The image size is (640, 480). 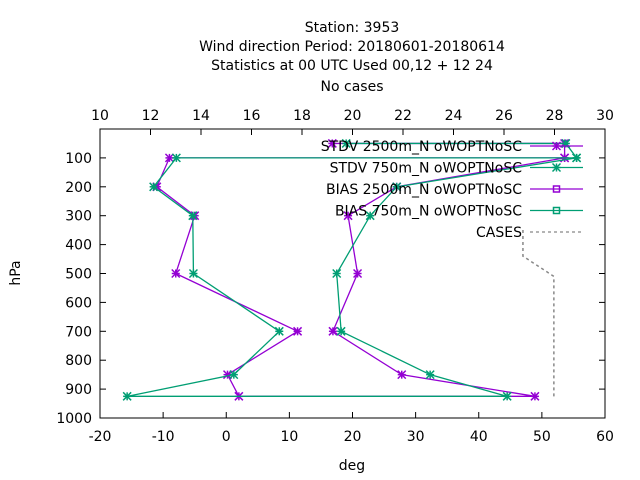 I want to click on x2-axis-ticks: 10 12 14 16 18 20 22 24 26 28 30, so click(x=352, y=121).